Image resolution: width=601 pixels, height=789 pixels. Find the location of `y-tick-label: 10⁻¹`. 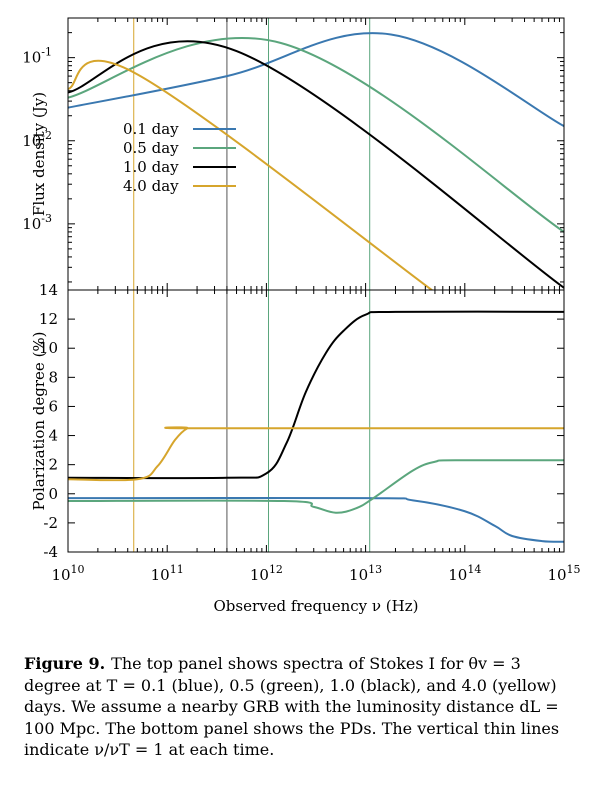

y-tick-label: 10⁻¹ is located at coordinates (37, 56).